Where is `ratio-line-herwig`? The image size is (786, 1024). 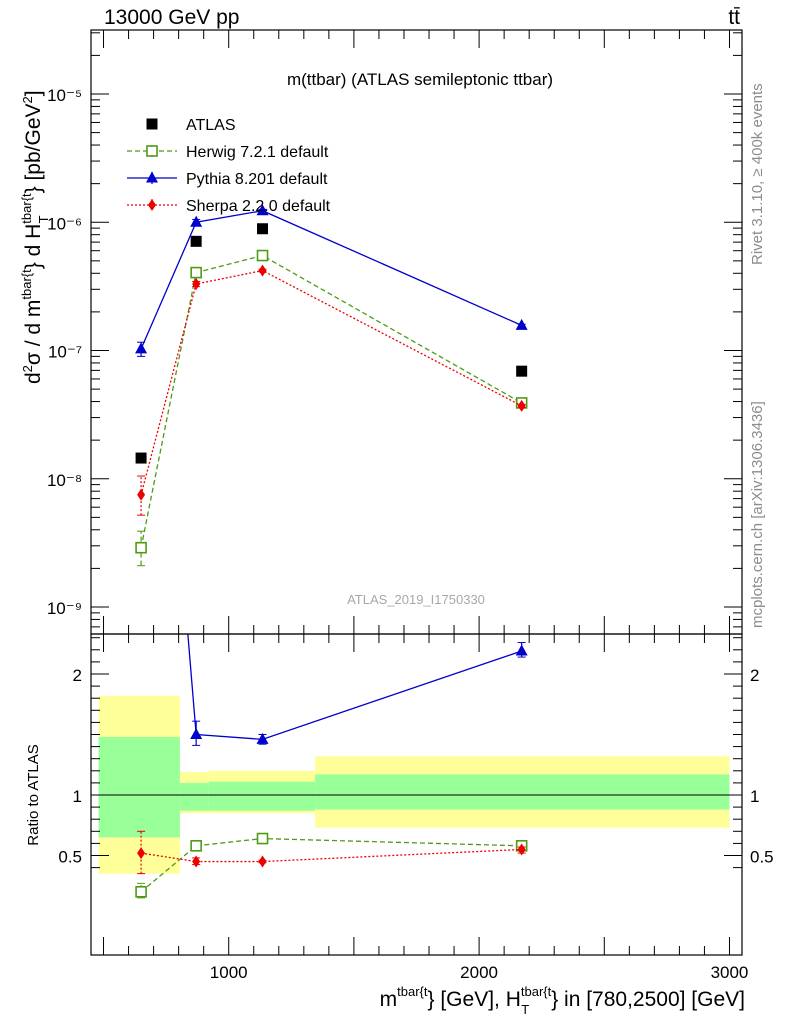
ratio-line-herwig is located at coordinates (331, 865).